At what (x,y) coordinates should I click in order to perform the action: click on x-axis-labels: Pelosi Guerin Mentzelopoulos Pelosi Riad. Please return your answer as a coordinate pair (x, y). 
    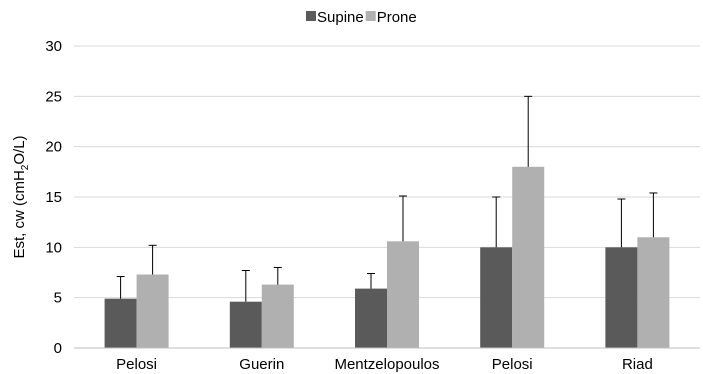
    Looking at the image, I should click on (384, 364).